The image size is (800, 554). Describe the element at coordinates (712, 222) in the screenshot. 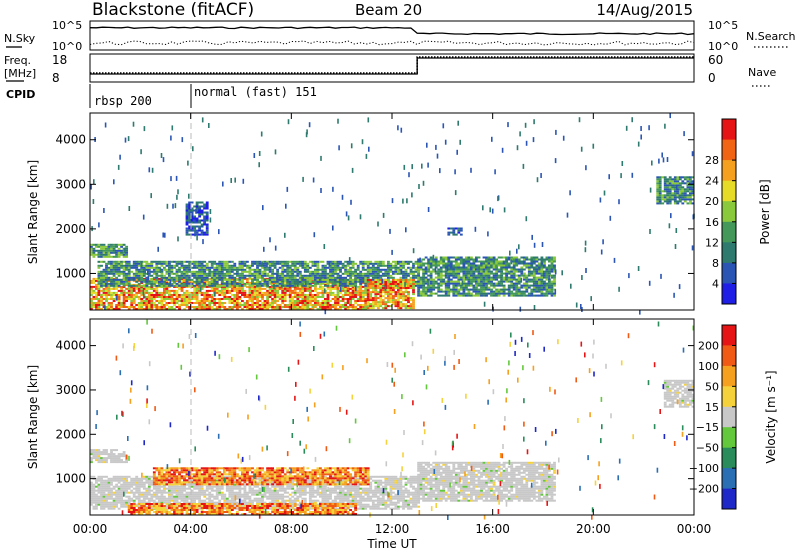

I see `colorbar-tick-label: 16` at that location.